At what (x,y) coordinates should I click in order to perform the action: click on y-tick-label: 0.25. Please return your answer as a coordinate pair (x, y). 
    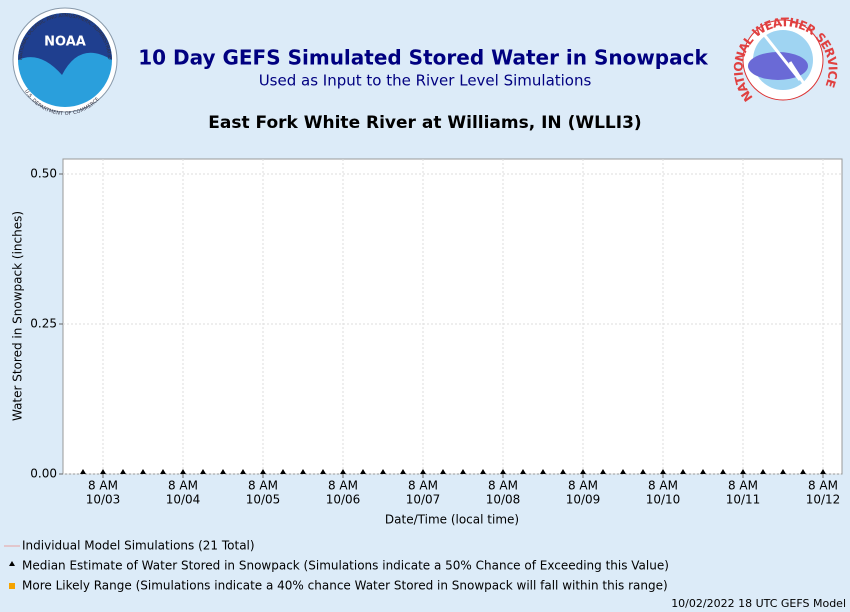
    Looking at the image, I should click on (43, 324).